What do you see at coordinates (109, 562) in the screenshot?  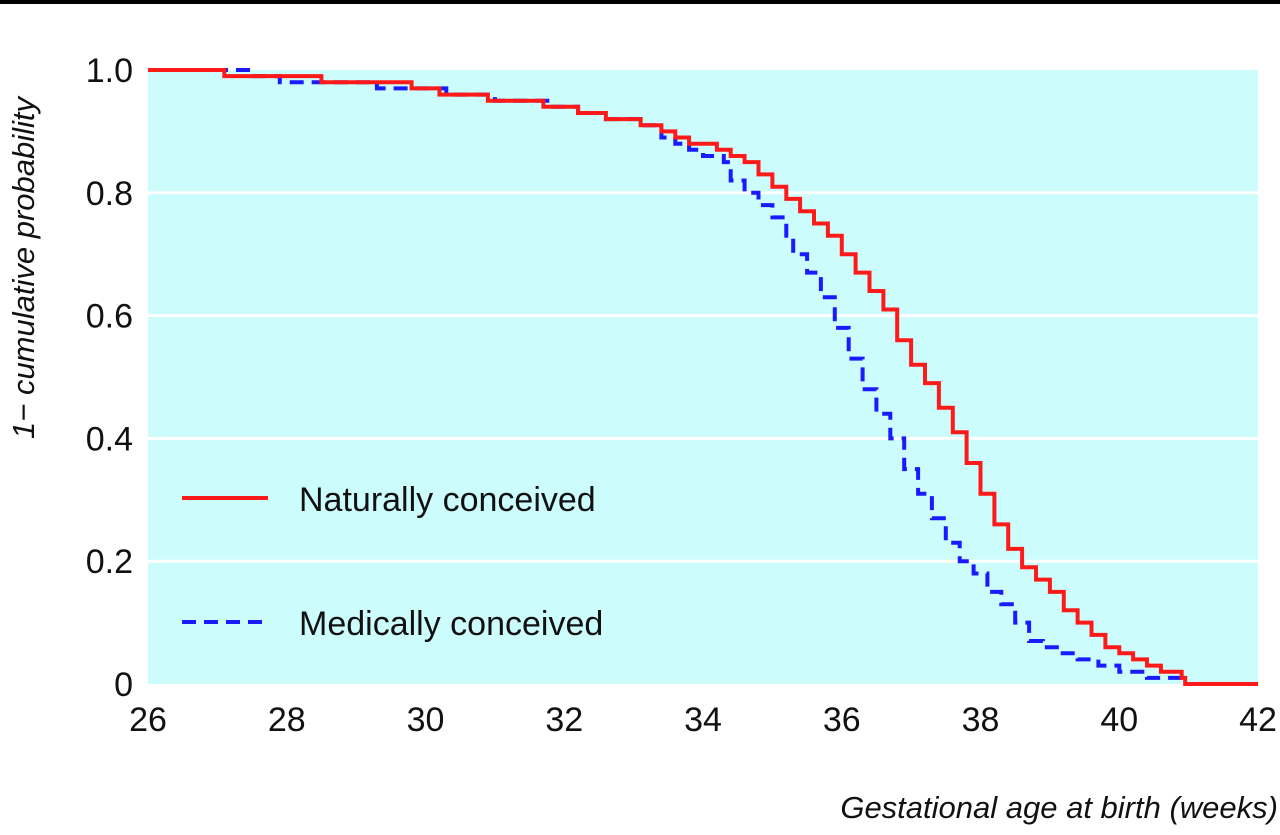 I see `y-tick-label: 0.2` at bounding box center [109, 562].